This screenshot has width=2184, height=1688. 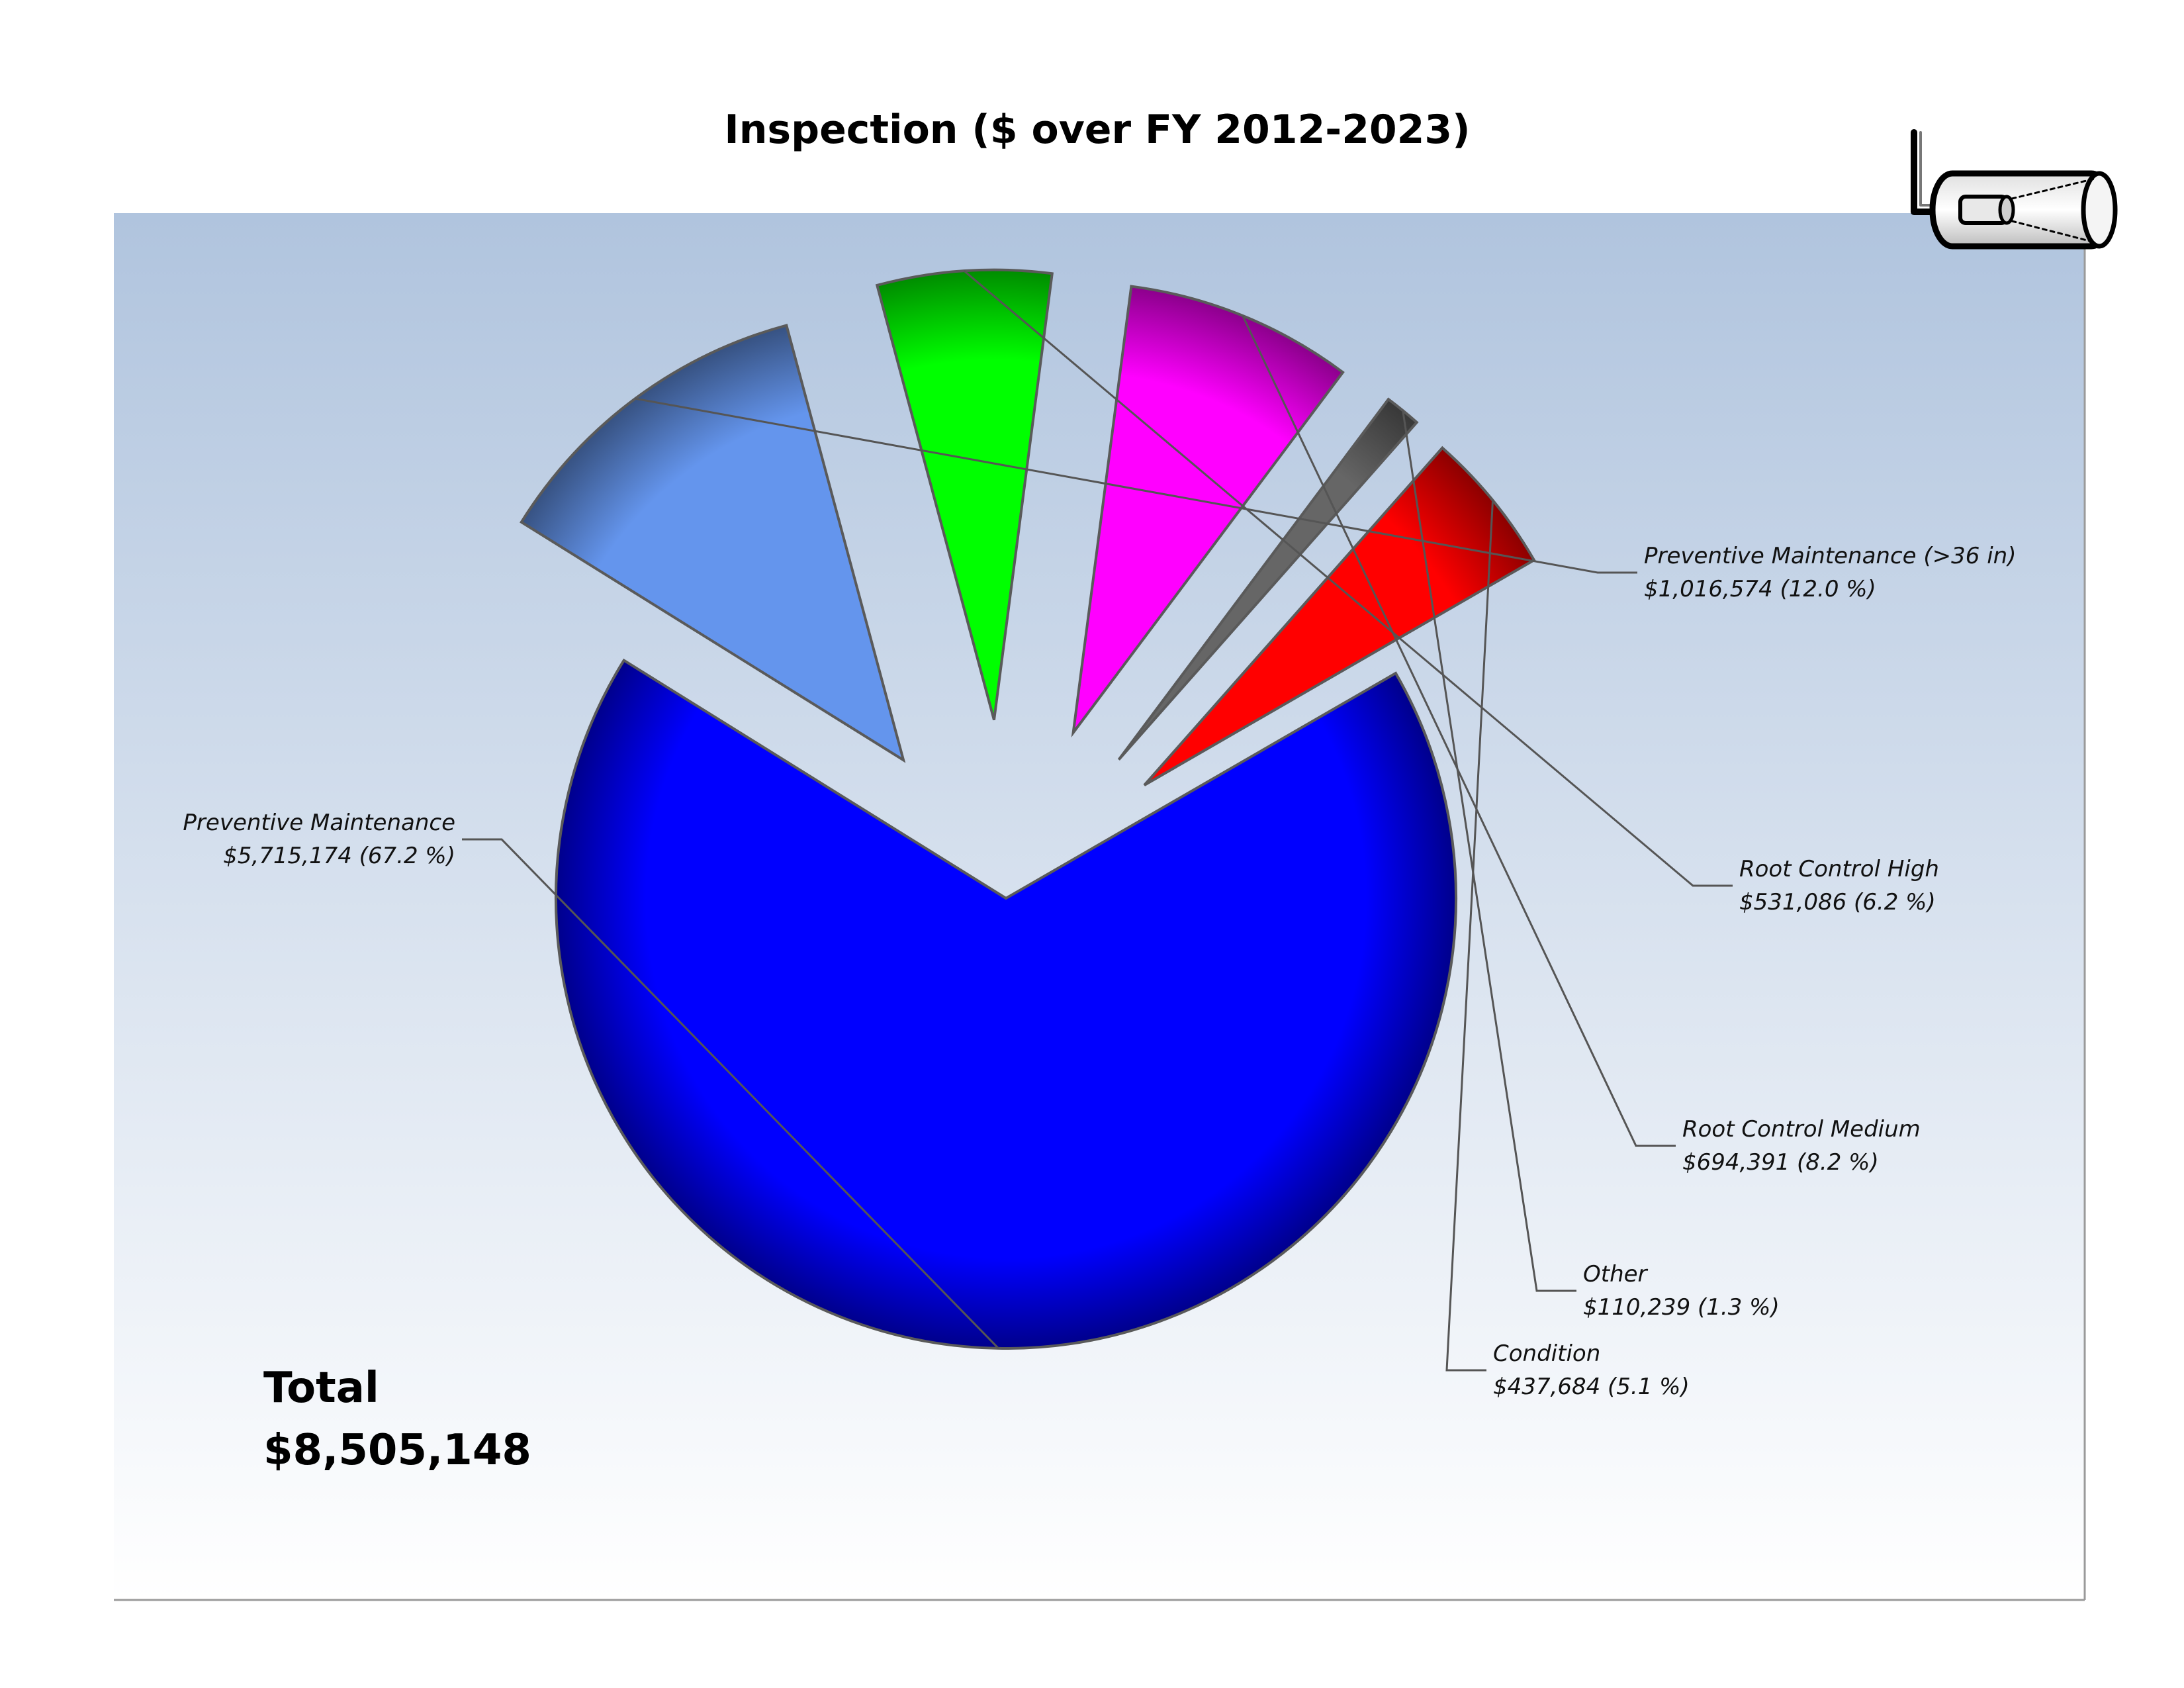 I want to click on pie-slice-preventive-maintenance-36-in, so click(x=713, y=543).